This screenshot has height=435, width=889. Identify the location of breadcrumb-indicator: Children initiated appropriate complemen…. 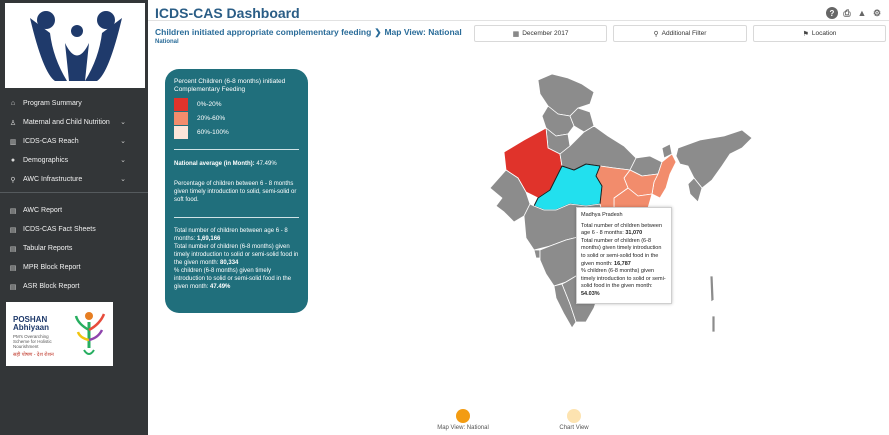
(263, 32).